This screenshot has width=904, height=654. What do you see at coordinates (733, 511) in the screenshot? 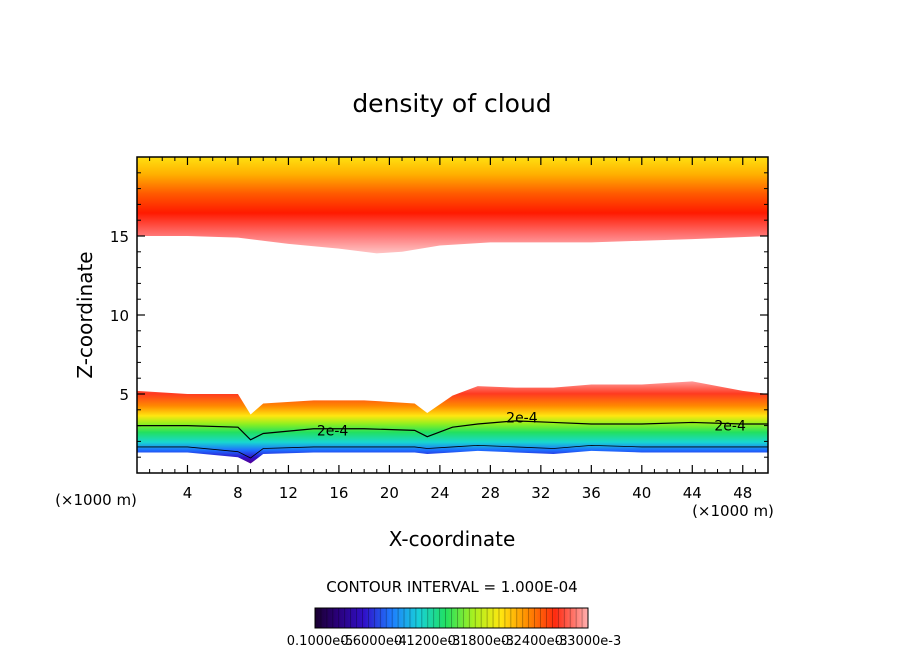
I see `x-unit-right: (×1000 m)` at bounding box center [733, 511].